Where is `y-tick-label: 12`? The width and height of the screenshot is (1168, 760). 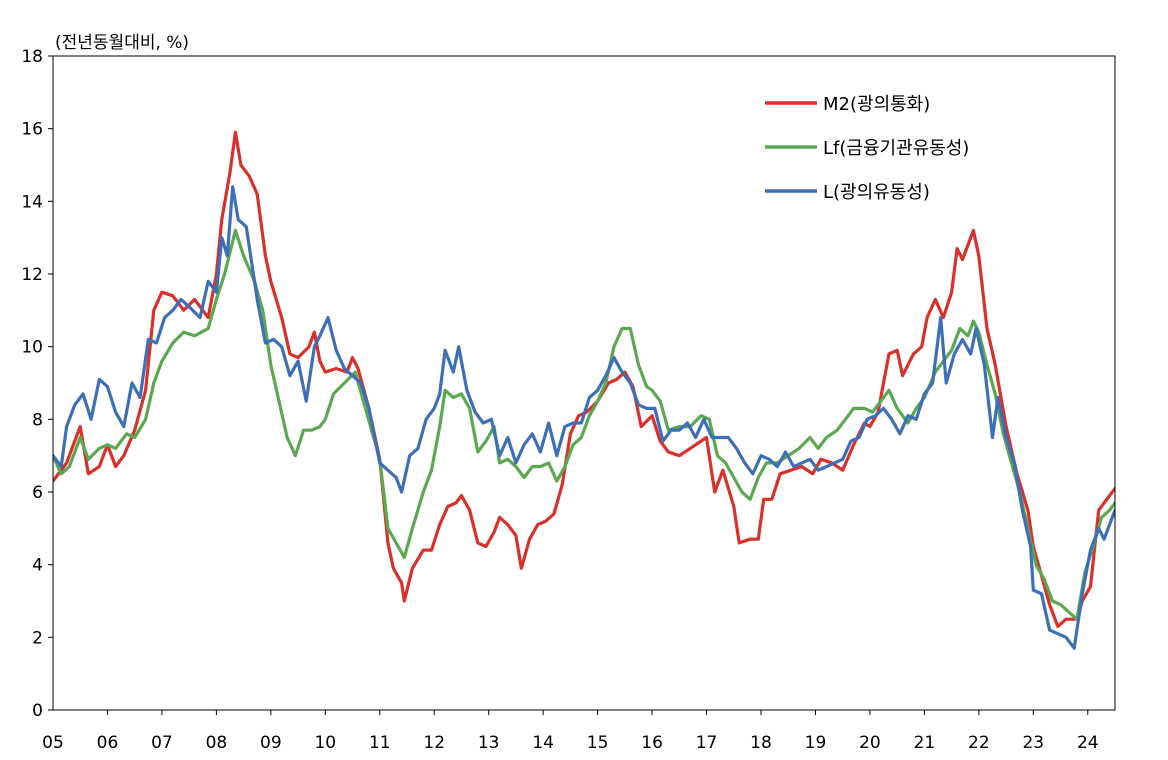
y-tick-label: 12 is located at coordinates (32, 275).